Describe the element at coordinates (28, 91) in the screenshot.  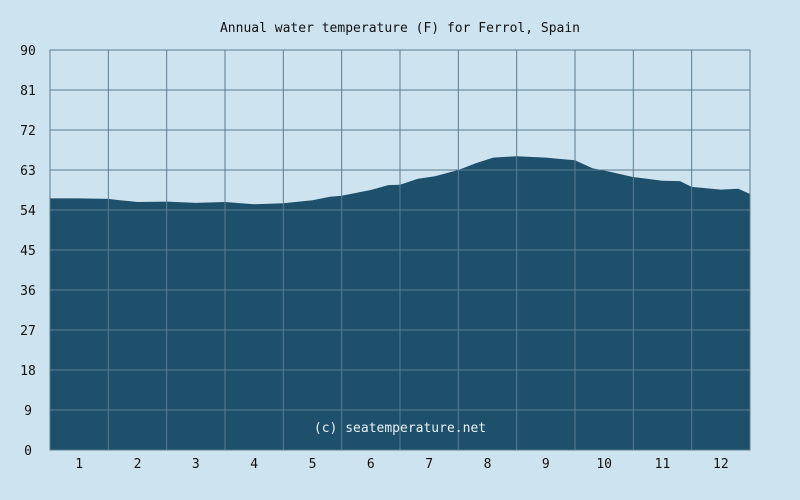
I see `y-tick-label: 81` at that location.